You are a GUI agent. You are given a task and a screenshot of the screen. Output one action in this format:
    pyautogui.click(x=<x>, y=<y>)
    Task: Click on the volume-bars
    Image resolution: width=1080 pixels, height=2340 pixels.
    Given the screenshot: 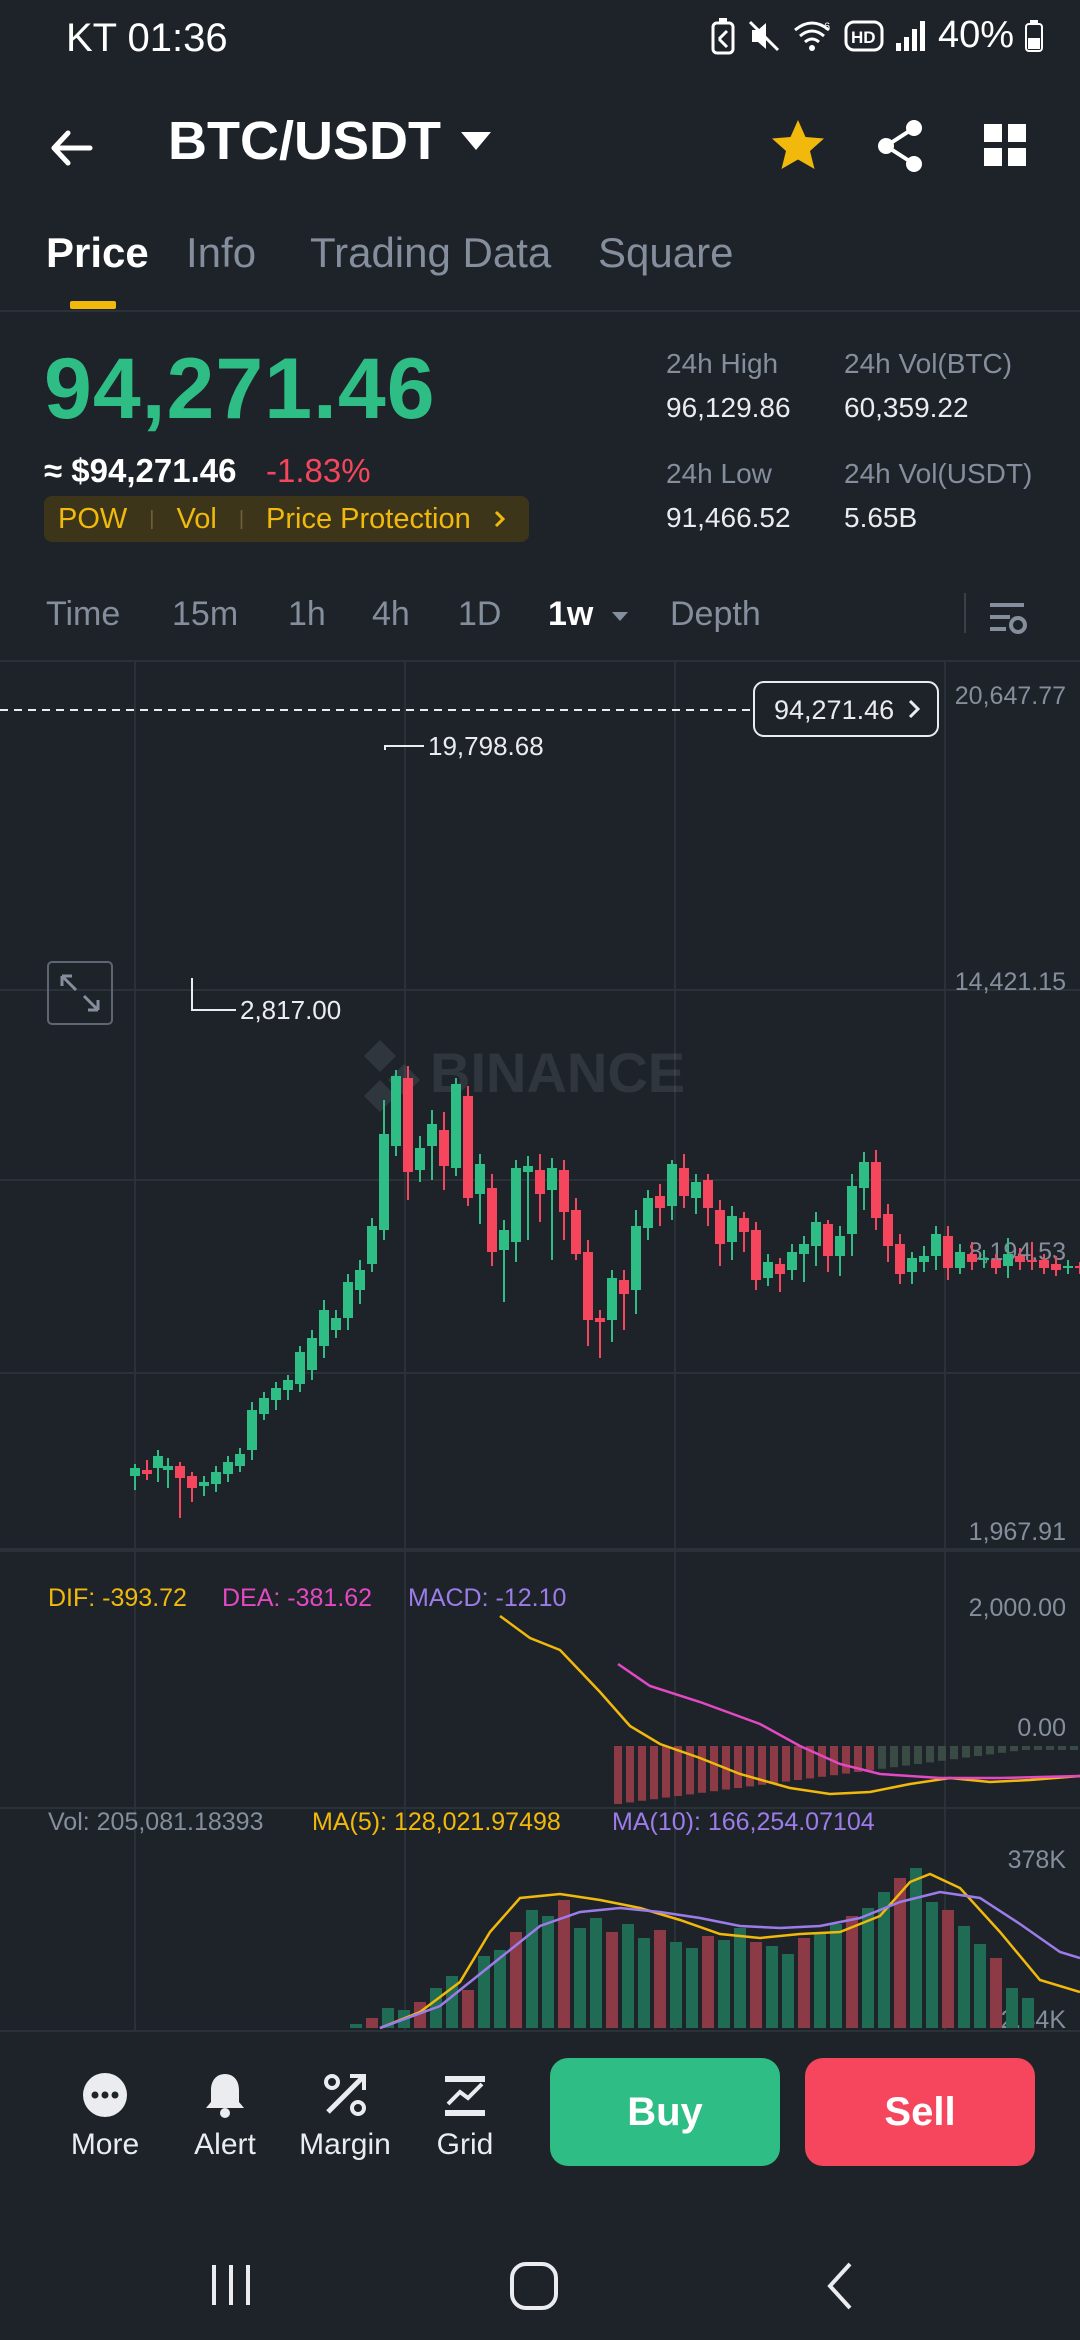 What is the action you would take?
    pyautogui.click(x=692, y=1948)
    